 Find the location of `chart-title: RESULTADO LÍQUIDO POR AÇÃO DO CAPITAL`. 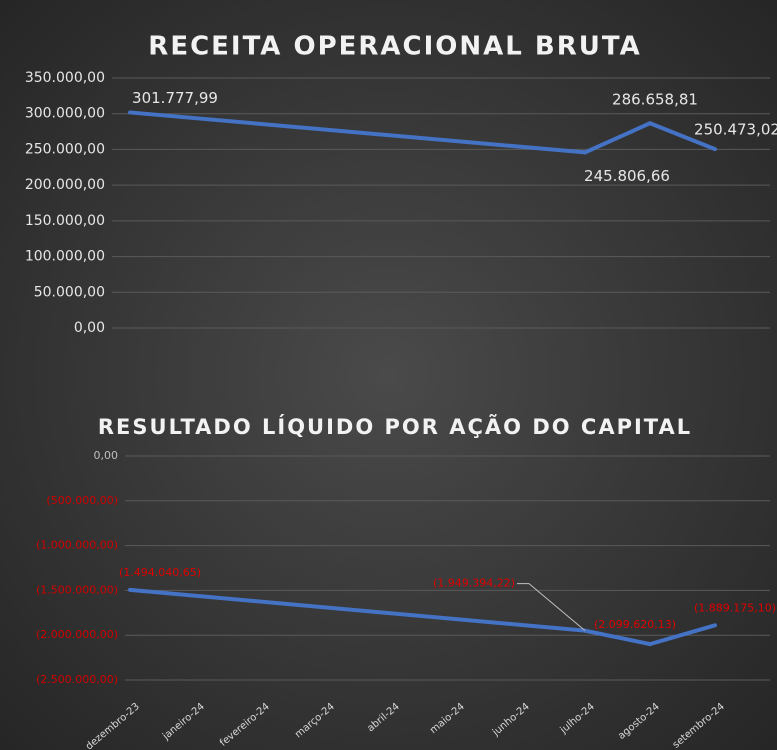

chart-title: RESULTADO LÍQUIDO POR AÇÃO DO CAPITAL is located at coordinates (395, 426).